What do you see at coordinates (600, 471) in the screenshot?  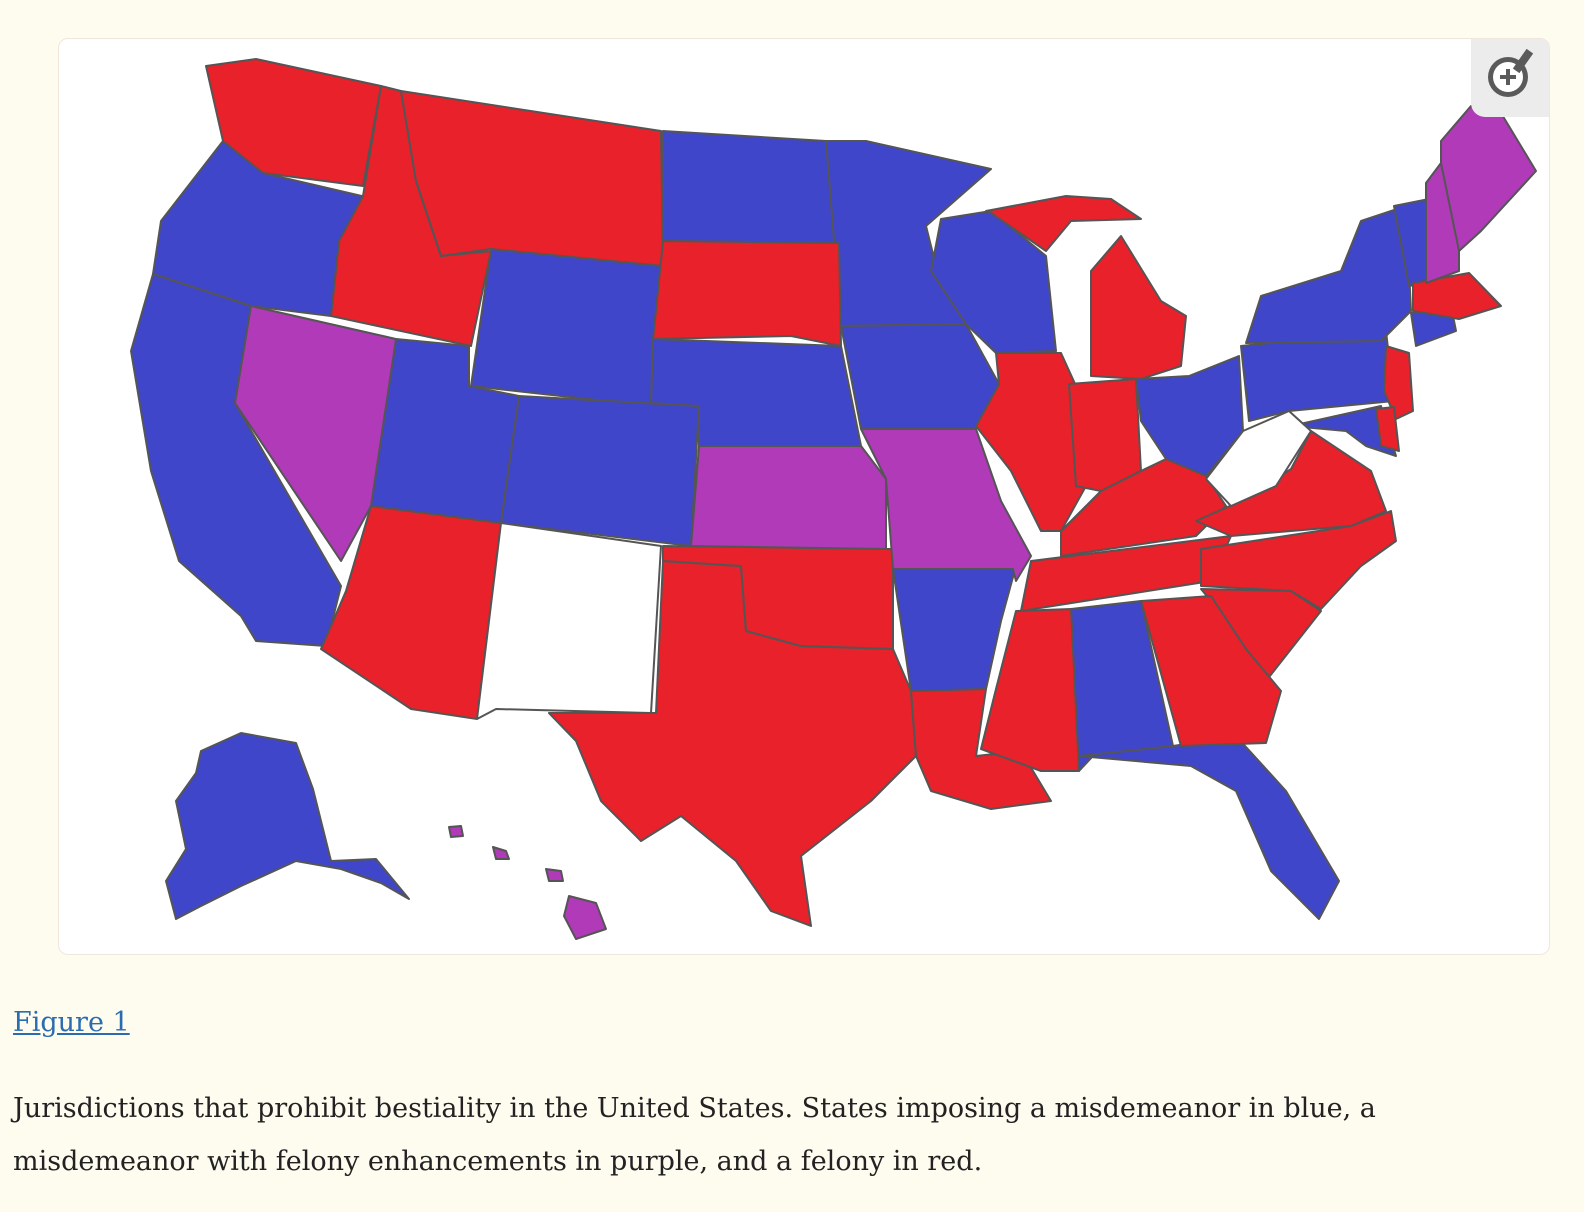 I see `state-colorado` at bounding box center [600, 471].